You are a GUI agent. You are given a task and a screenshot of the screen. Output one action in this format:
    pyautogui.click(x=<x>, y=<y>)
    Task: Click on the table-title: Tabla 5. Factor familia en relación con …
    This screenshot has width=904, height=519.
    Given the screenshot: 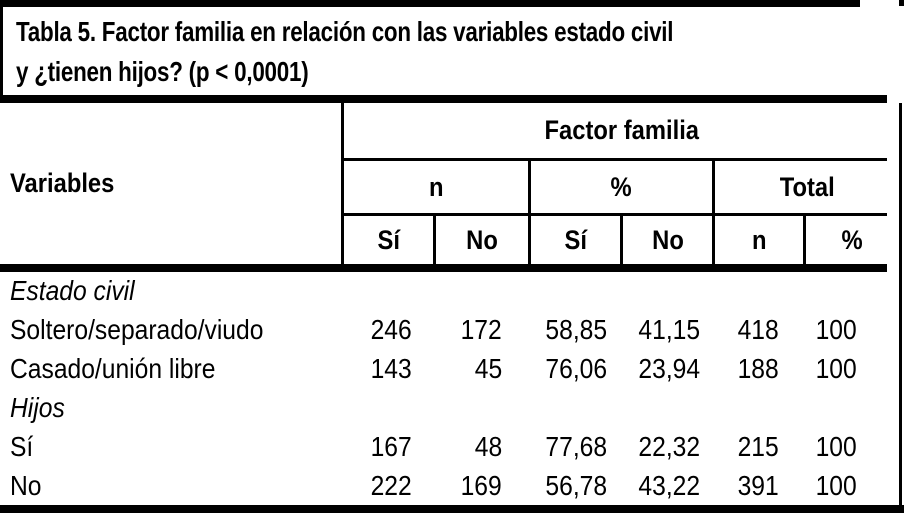 What is the action you would take?
    pyautogui.click(x=427, y=52)
    